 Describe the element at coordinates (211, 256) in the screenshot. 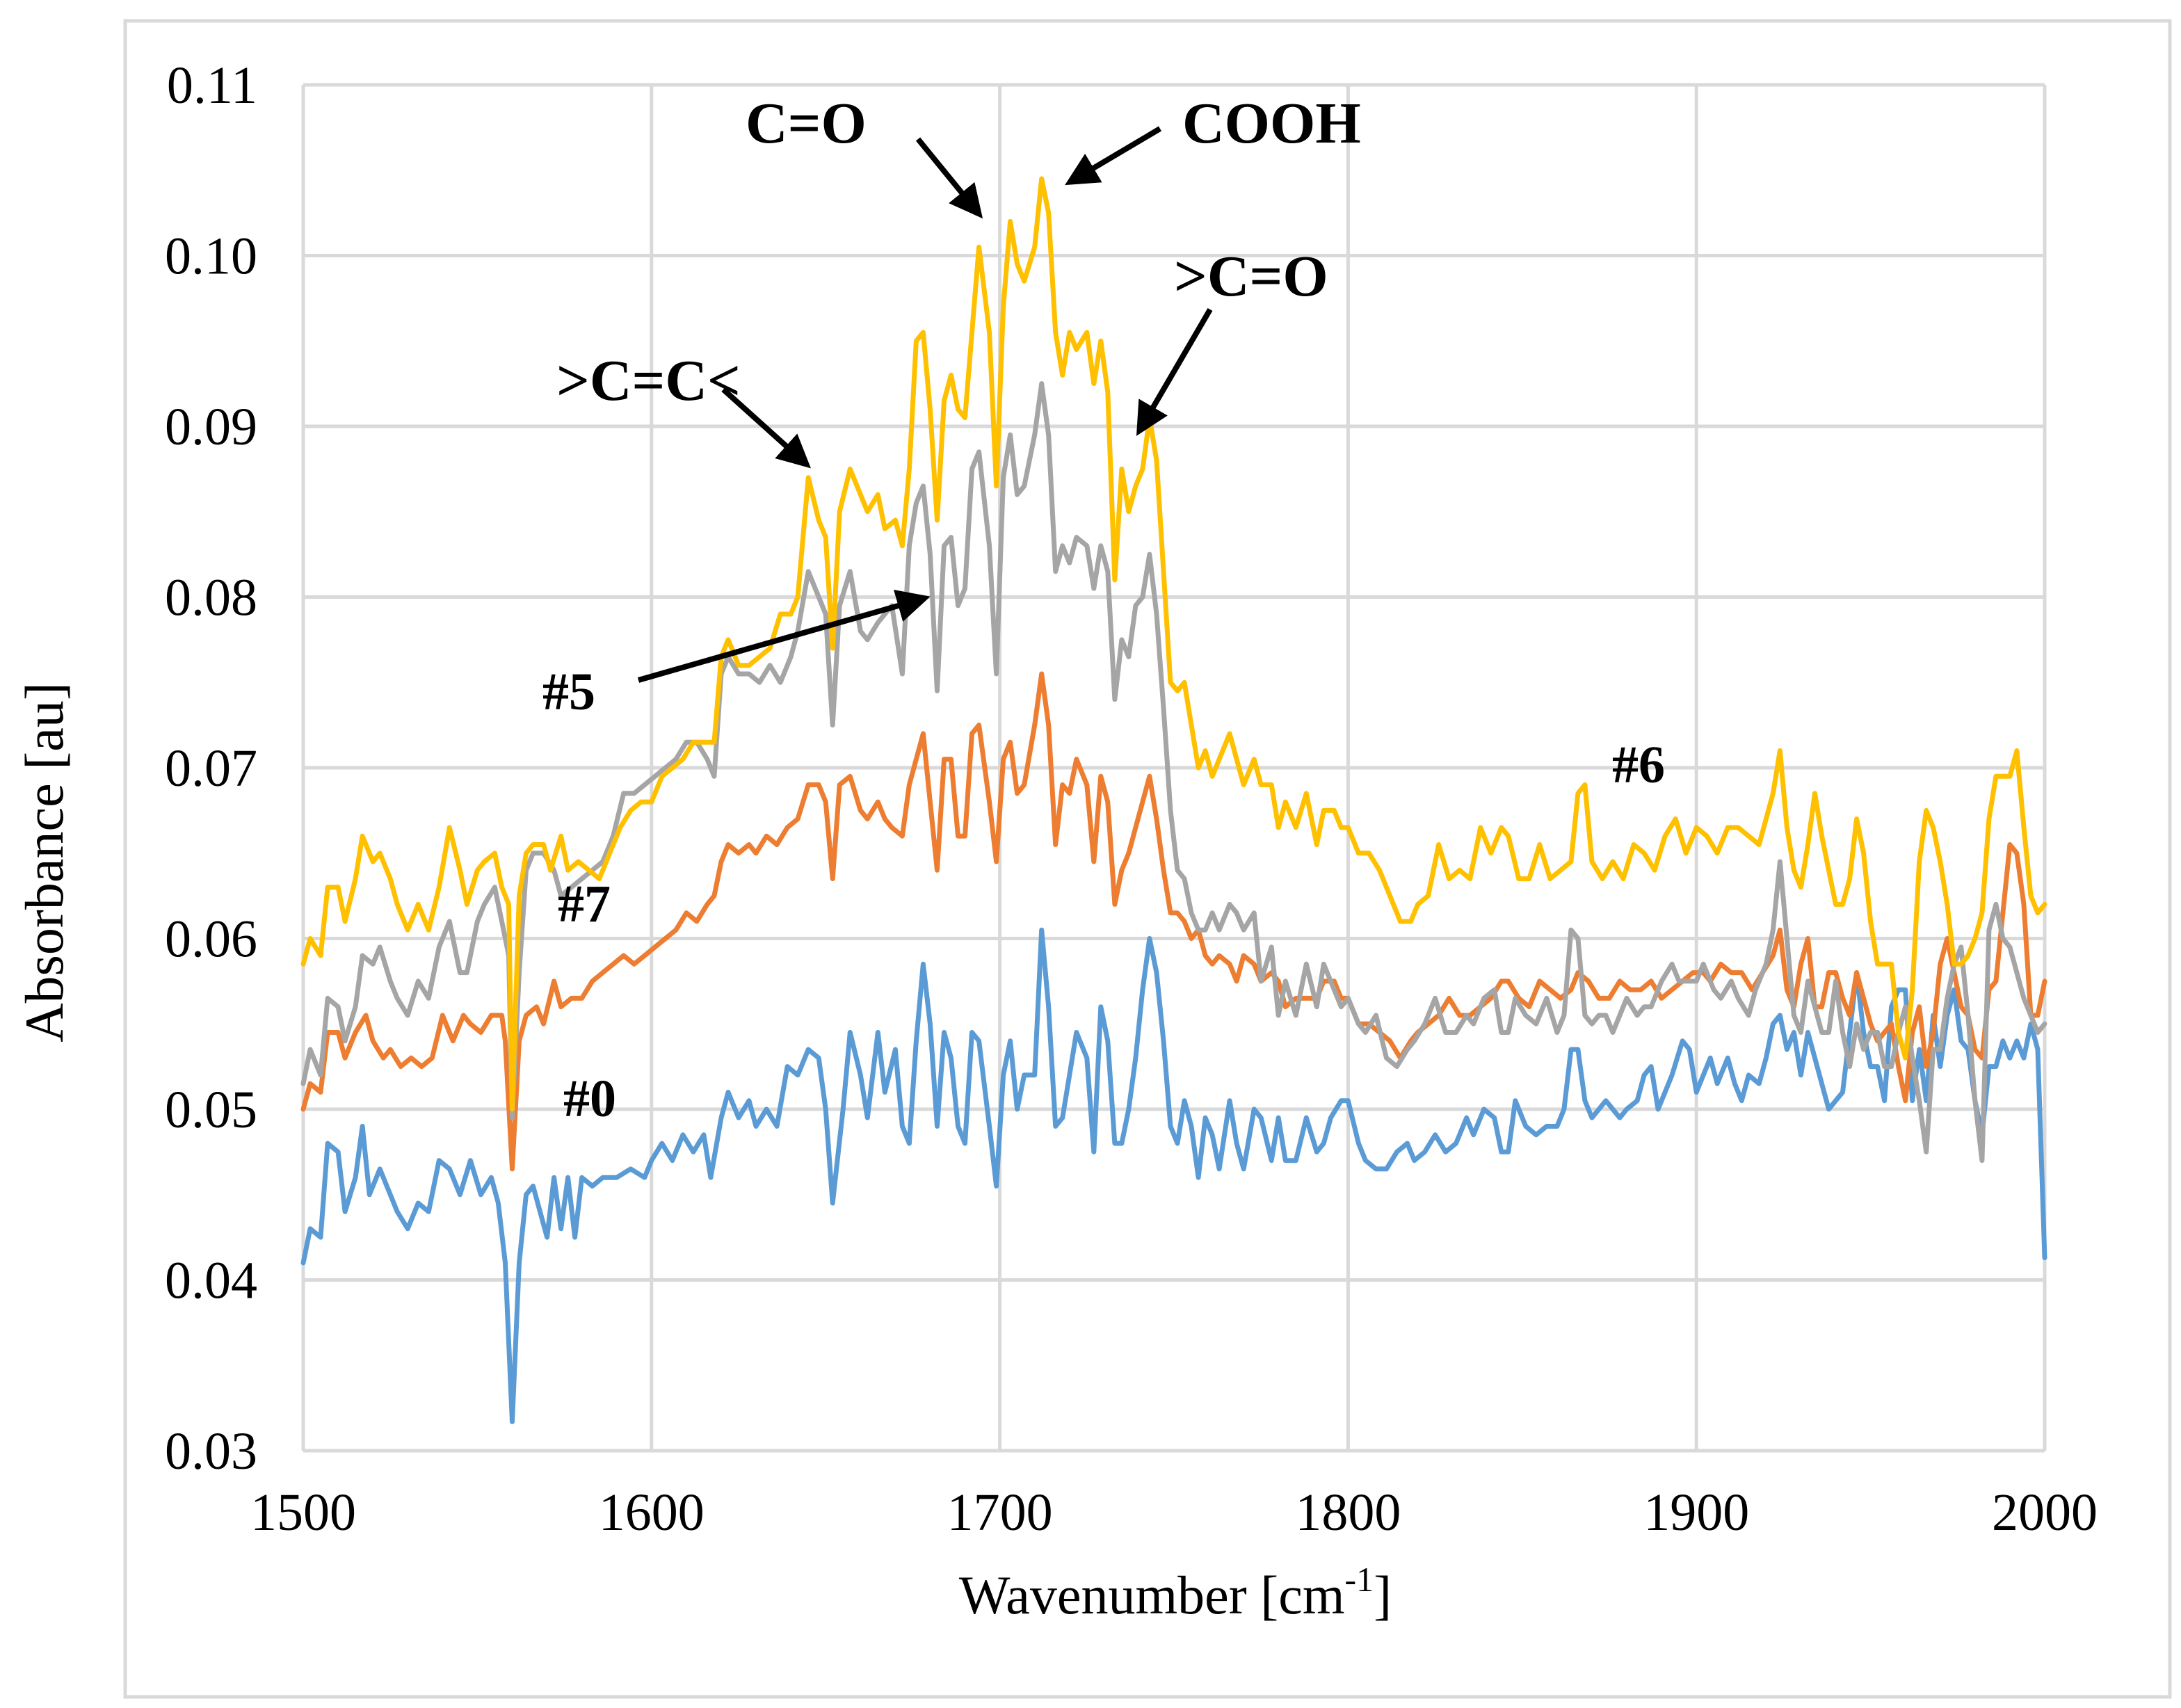

I see `y-tick-label: 0.10` at that location.